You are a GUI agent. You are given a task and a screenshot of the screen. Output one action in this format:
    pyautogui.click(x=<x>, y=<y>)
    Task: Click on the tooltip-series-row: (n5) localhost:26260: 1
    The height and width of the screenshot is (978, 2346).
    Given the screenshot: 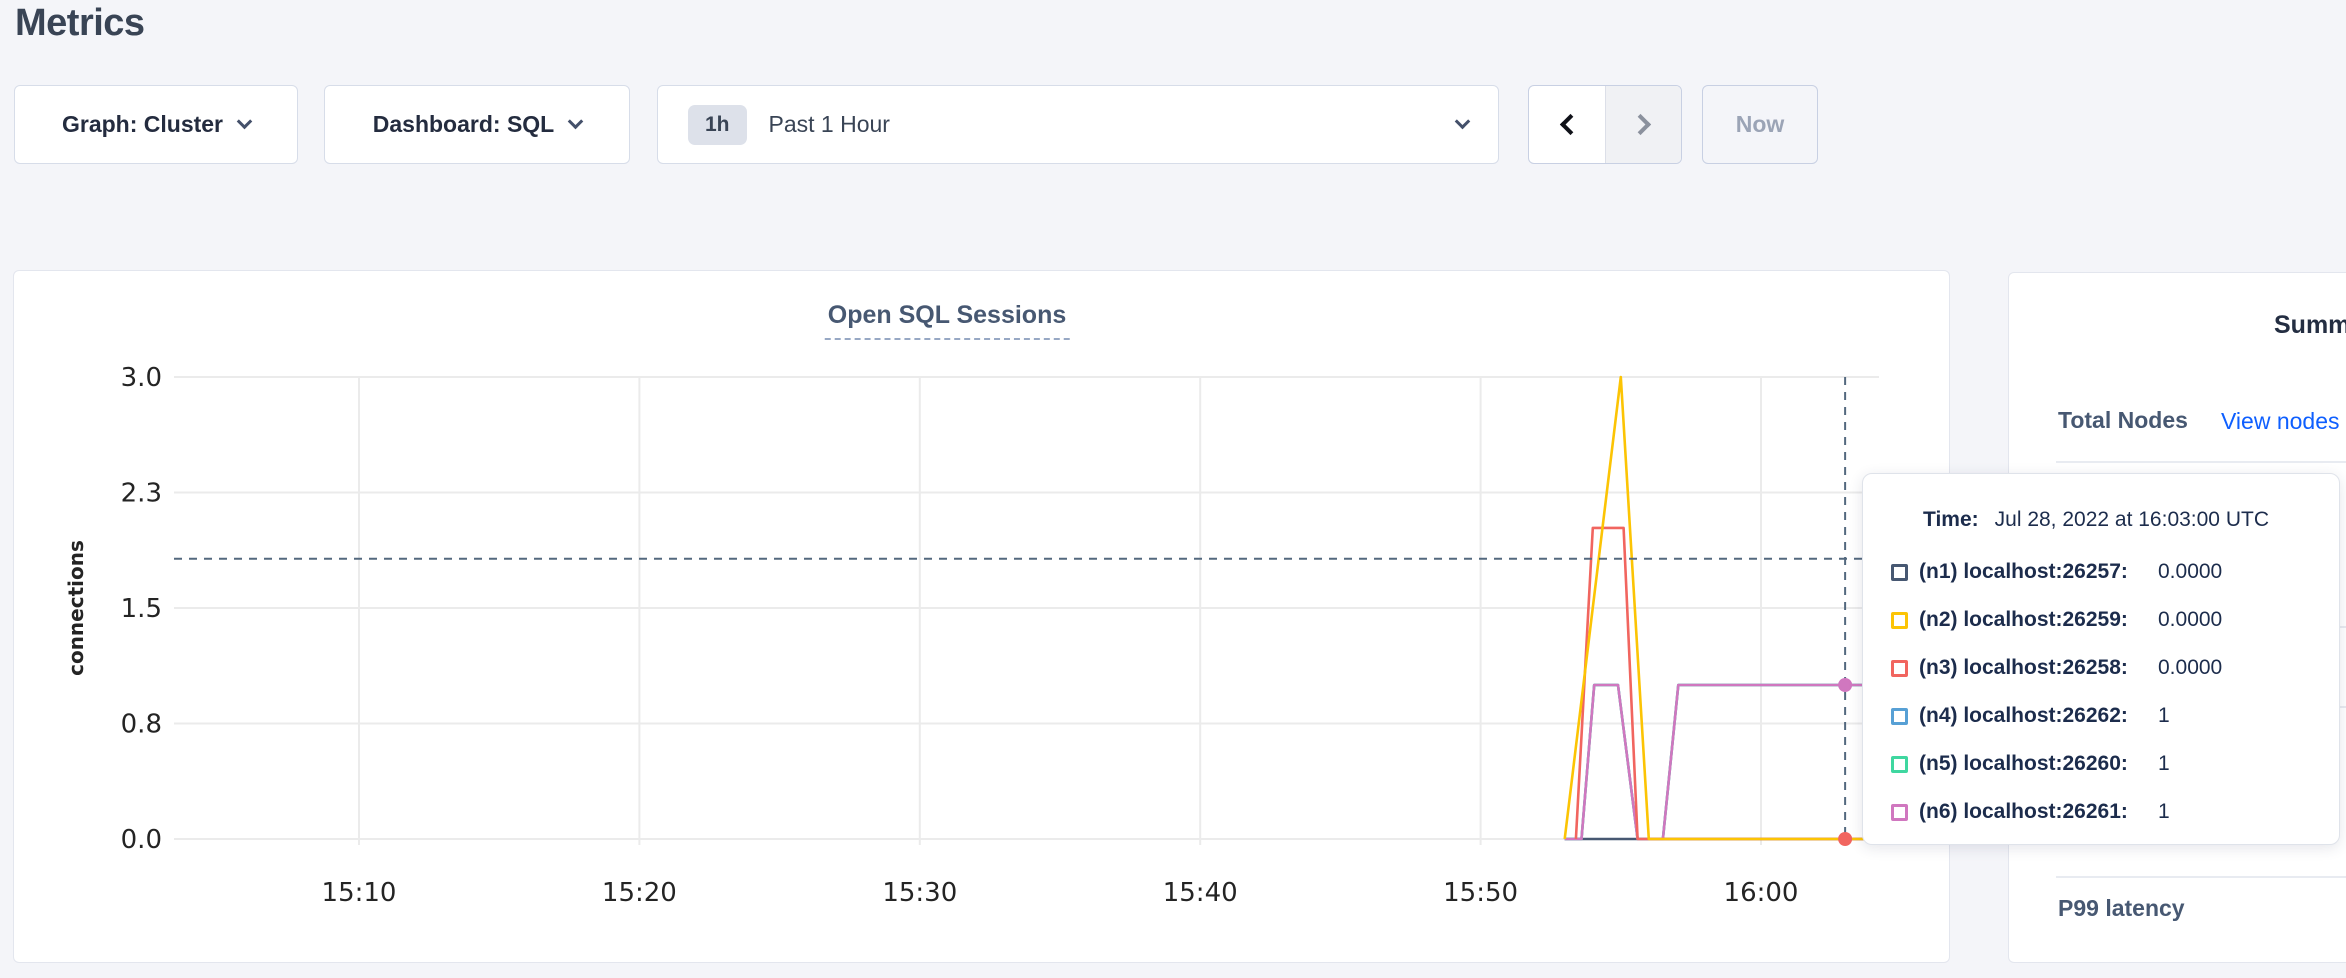 What is the action you would take?
    pyautogui.click(x=2109, y=764)
    